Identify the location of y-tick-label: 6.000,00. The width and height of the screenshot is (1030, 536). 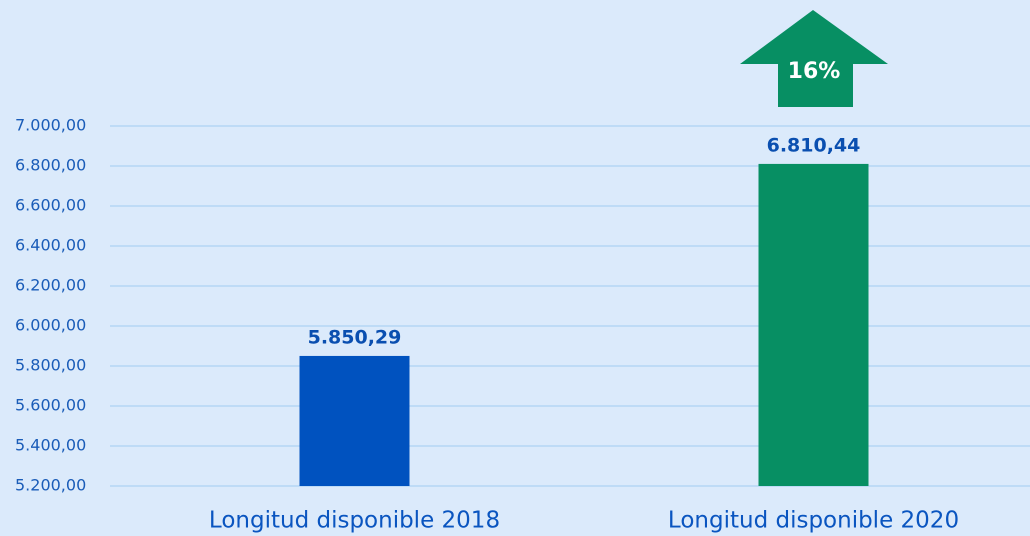
(50, 325).